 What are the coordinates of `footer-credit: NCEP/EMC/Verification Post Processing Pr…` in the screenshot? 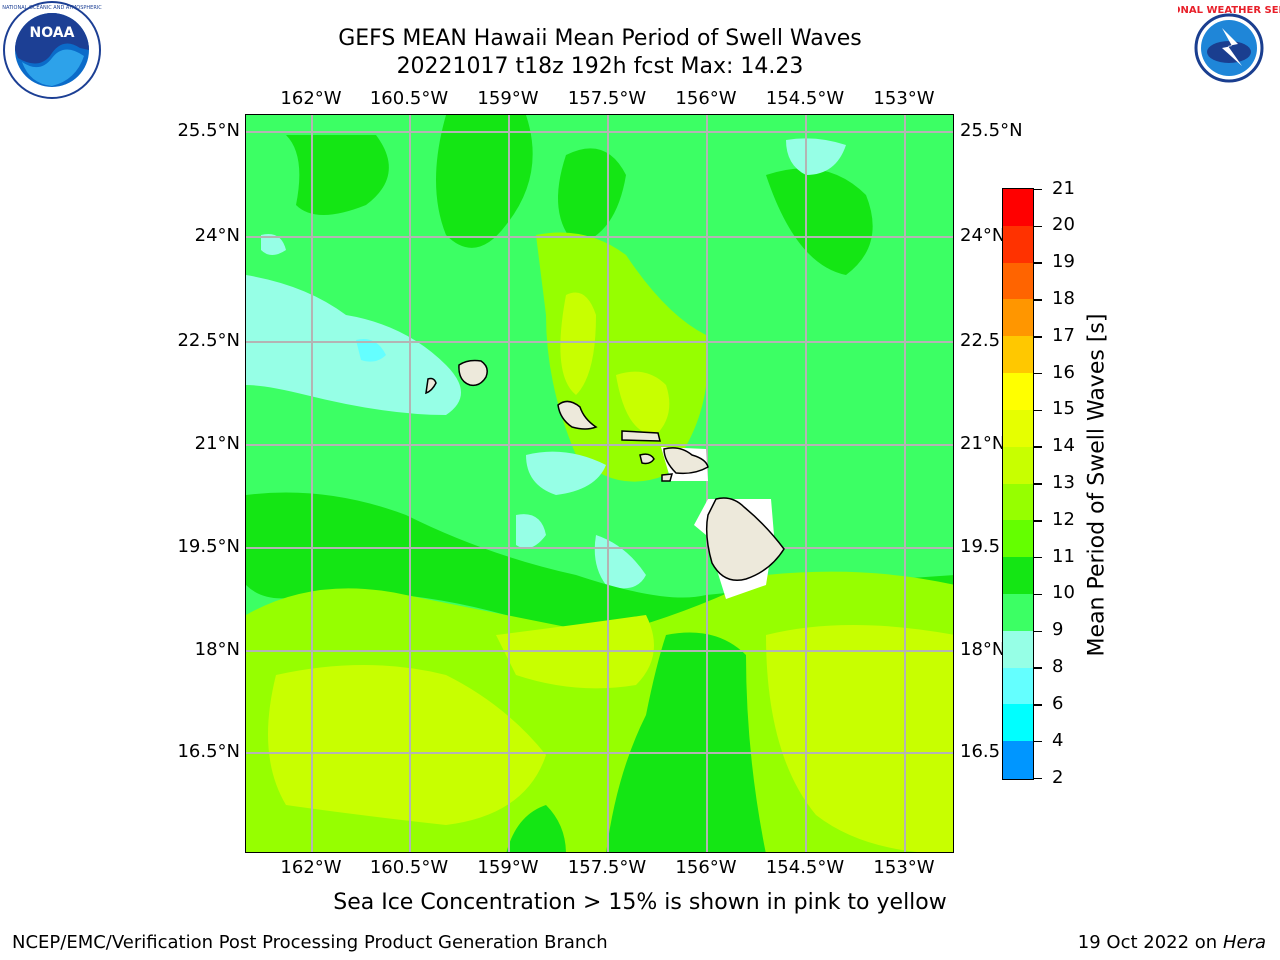 It's located at (310, 942).